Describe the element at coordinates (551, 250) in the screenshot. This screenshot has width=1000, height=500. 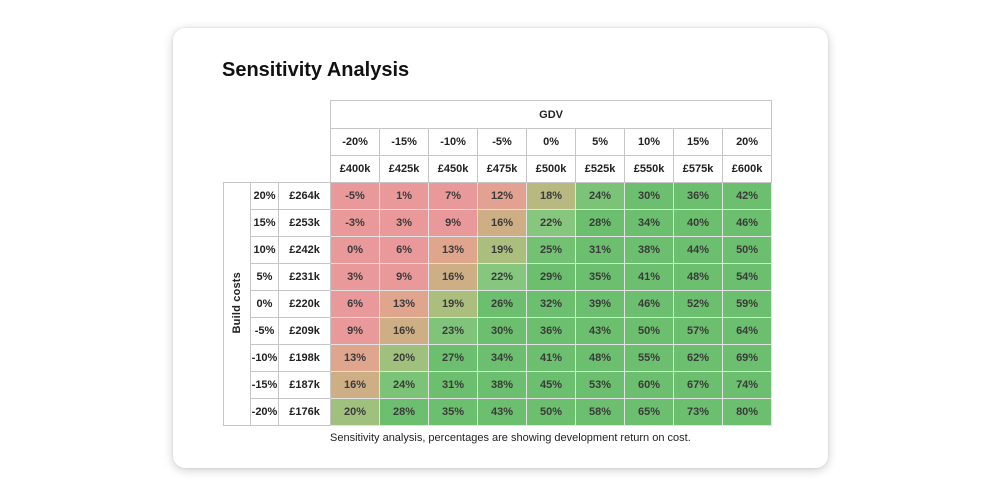
I see `heatmap-cell: 25%` at that location.